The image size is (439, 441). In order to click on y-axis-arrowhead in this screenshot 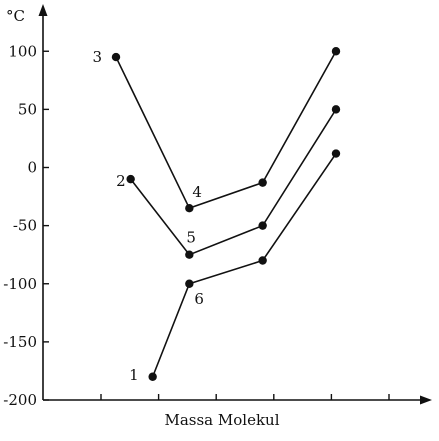, I will do `click(43, 10)`.